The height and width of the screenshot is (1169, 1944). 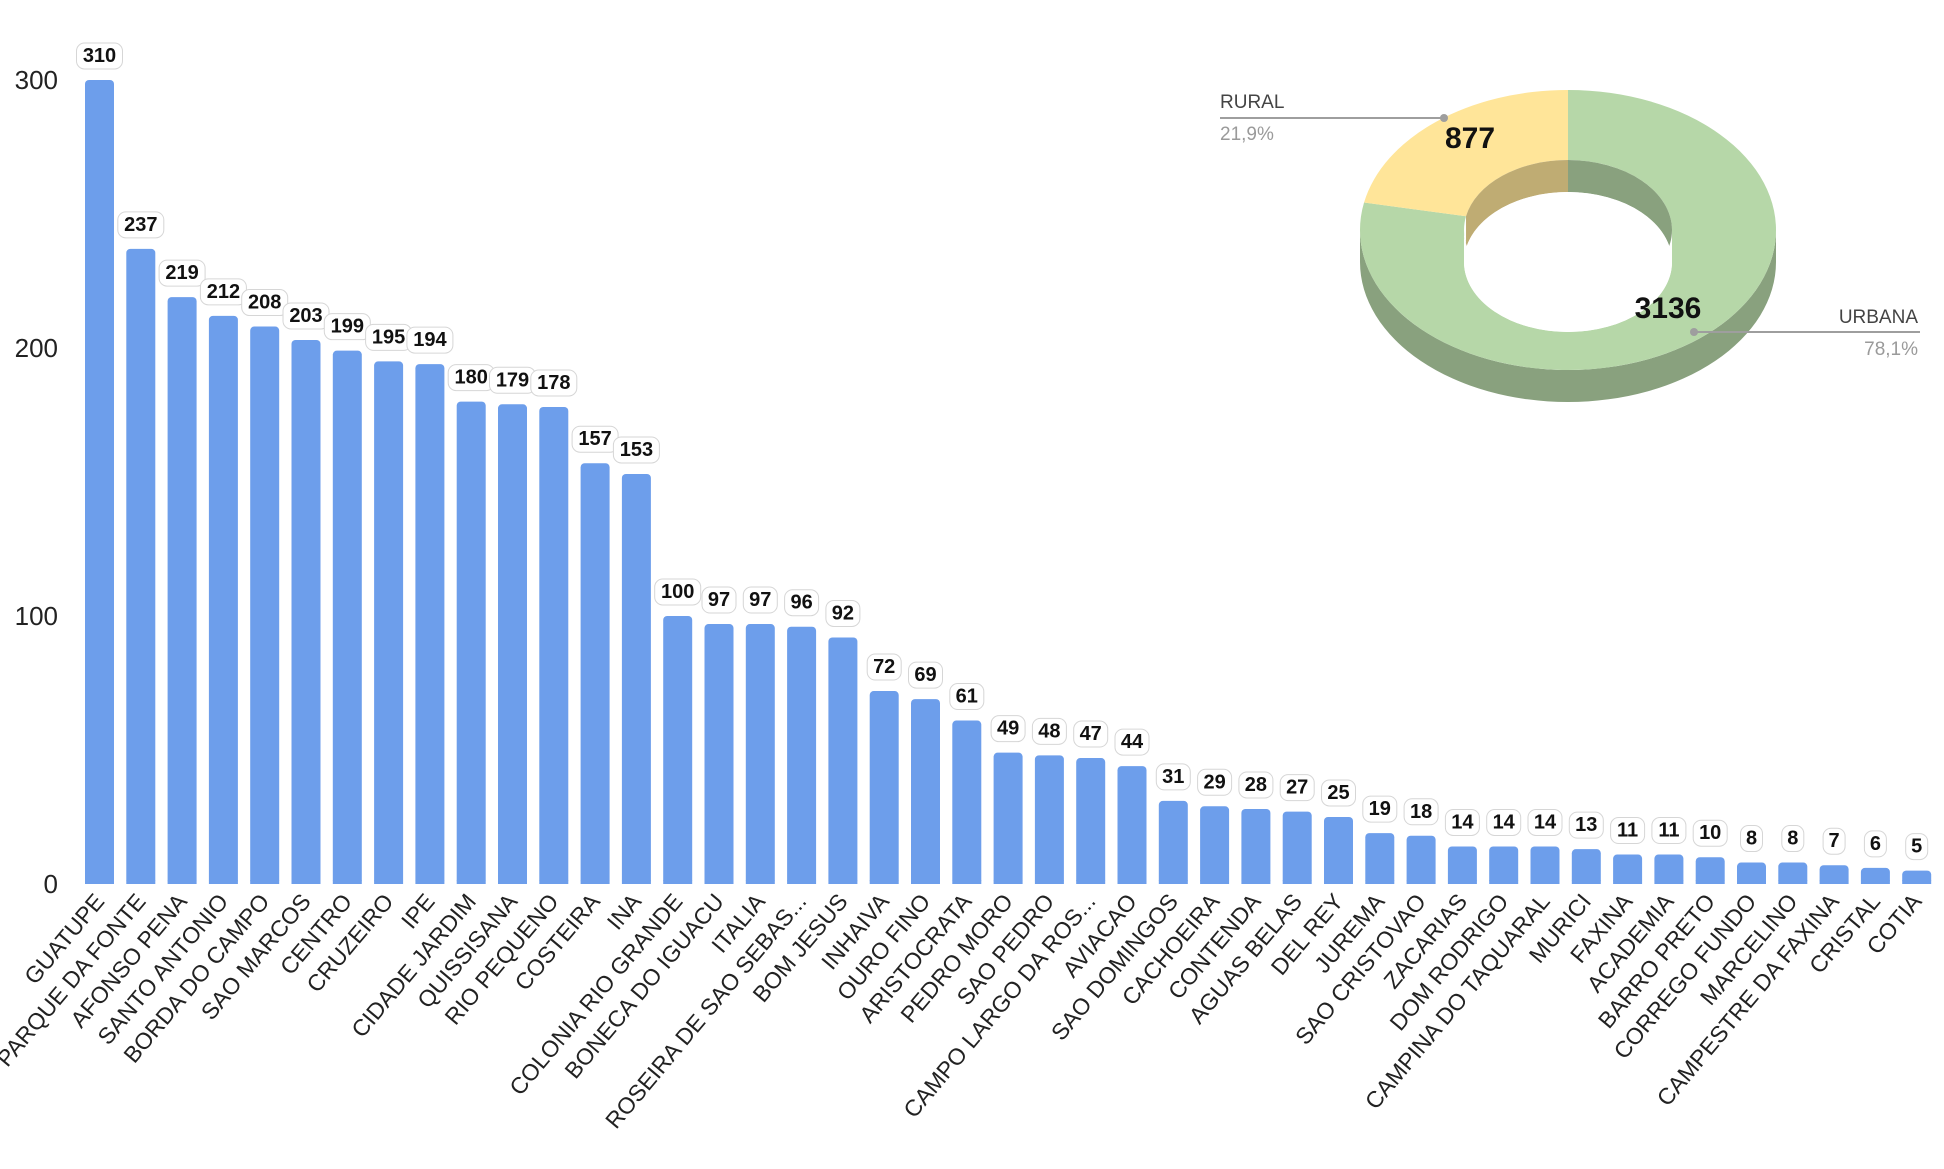 What do you see at coordinates (347, 327) in the screenshot?
I see `bar-value-label: 199` at bounding box center [347, 327].